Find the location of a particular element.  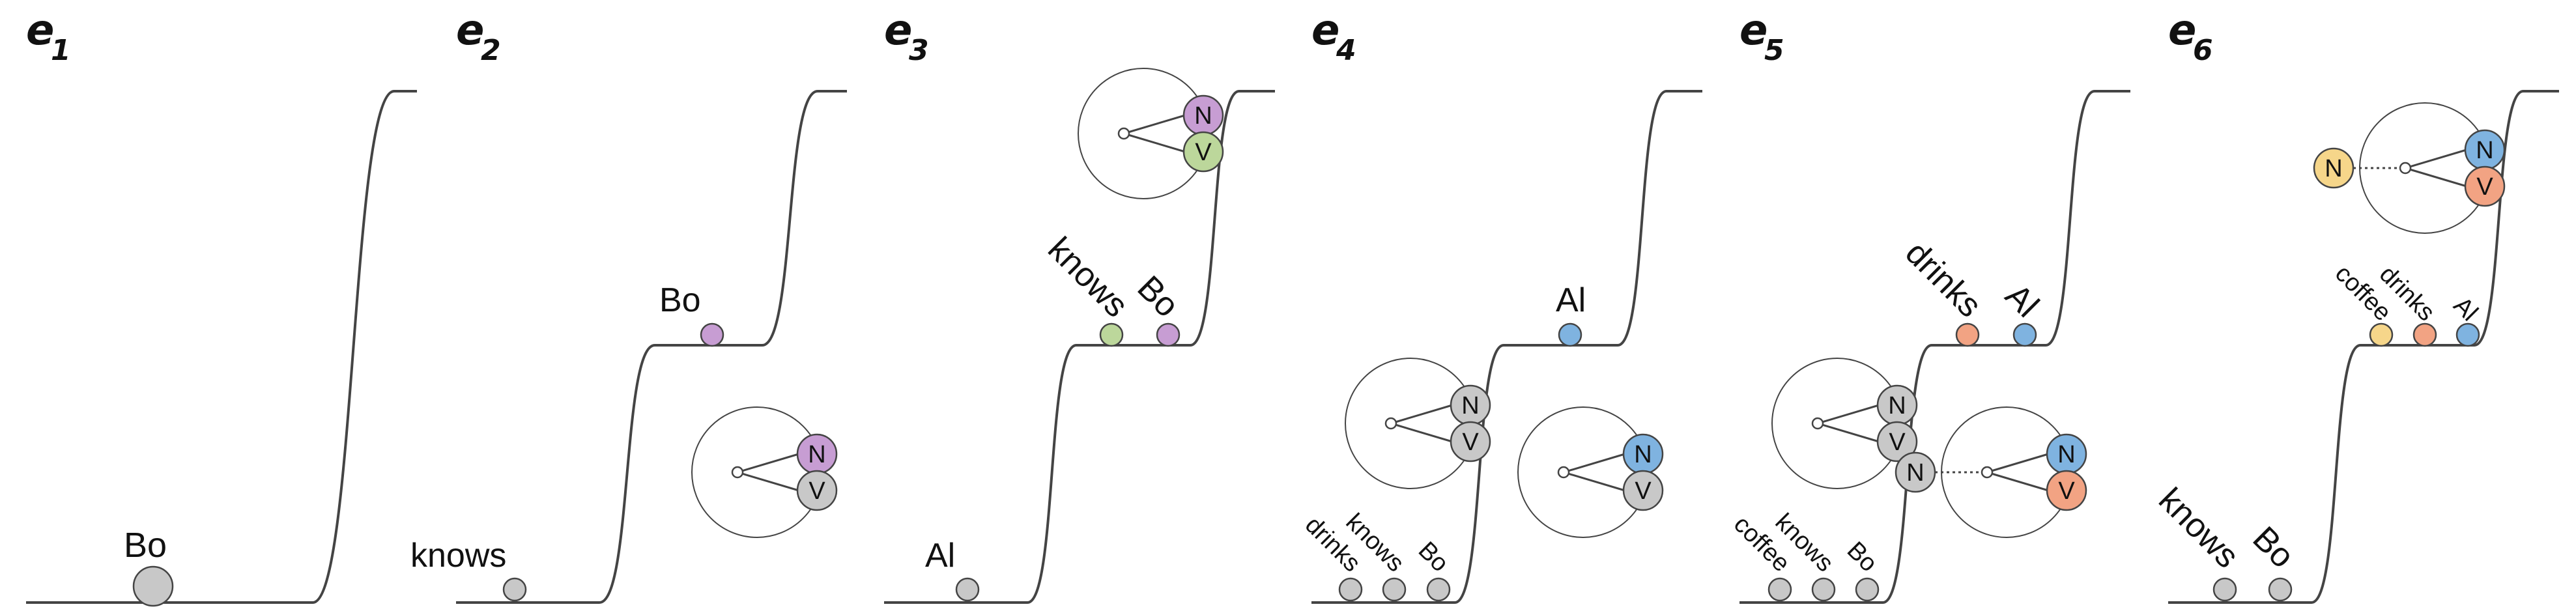

panel-e1: e1 Bo is located at coordinates (221, 307).